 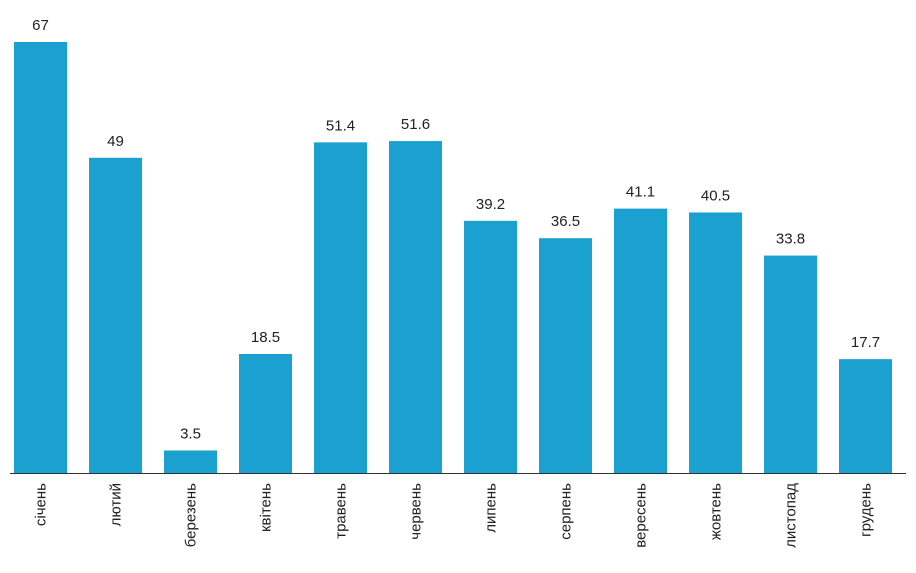 What do you see at coordinates (116, 504) in the screenshot?
I see `x-tick-label: лютий` at bounding box center [116, 504].